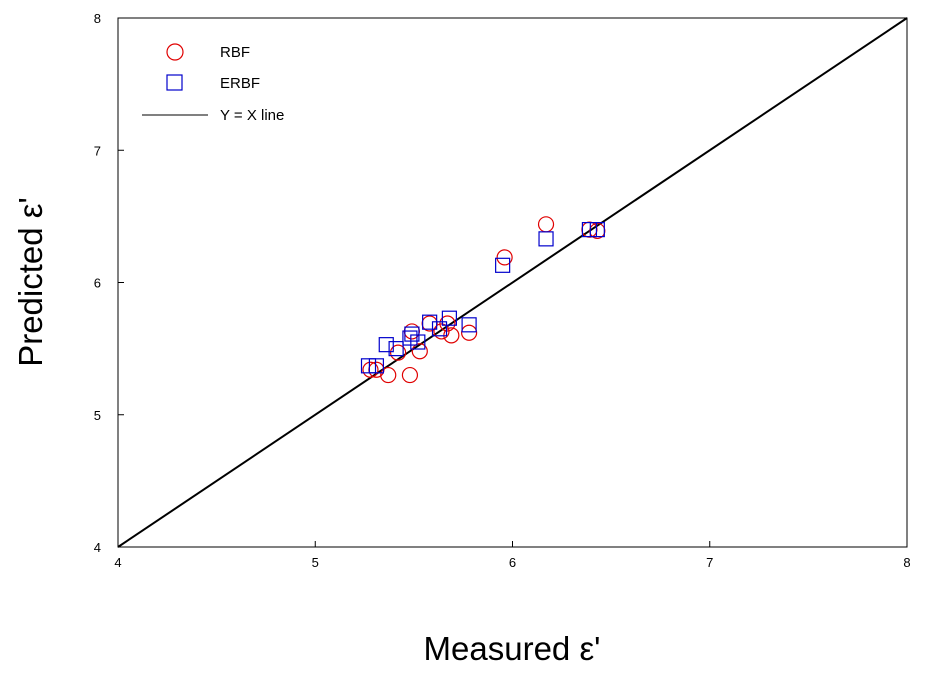 This screenshot has height=680, width=935. Describe the element at coordinates (709, 562) in the screenshot. I see `x-tick-label: 7` at that location.